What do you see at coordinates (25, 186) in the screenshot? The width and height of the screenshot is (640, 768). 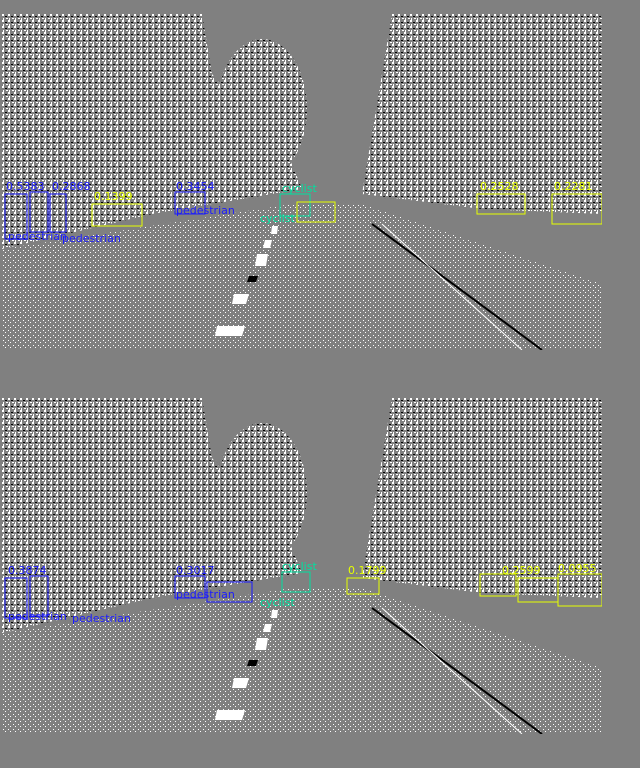 I see `detection-score: 0.5383` at bounding box center [25, 186].